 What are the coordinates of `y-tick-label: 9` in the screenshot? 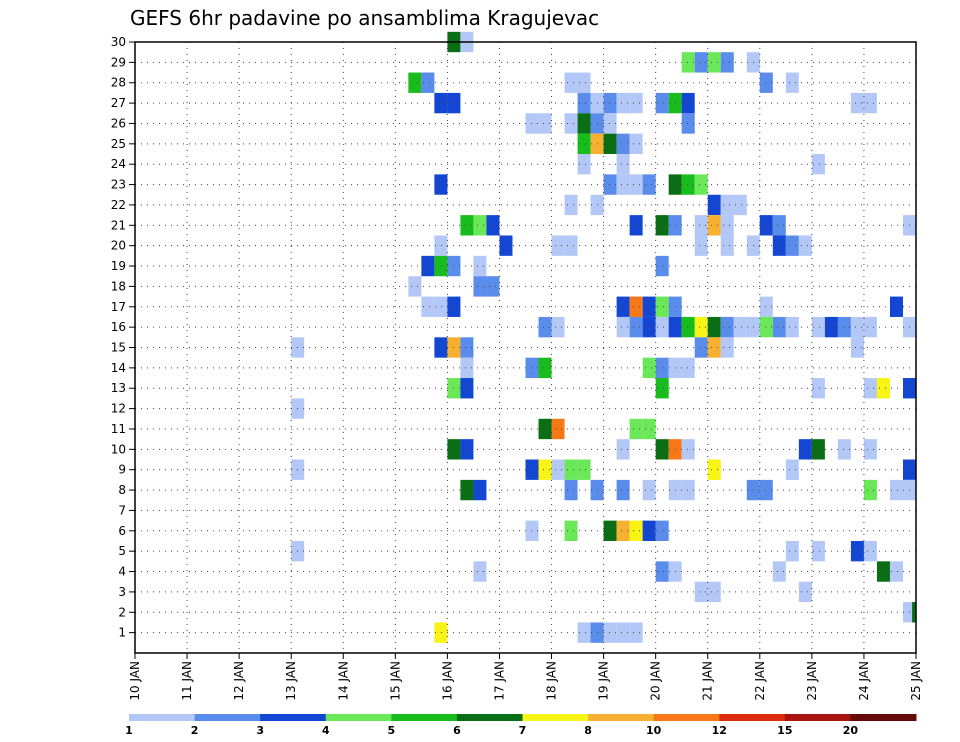 It's located at (122, 470).